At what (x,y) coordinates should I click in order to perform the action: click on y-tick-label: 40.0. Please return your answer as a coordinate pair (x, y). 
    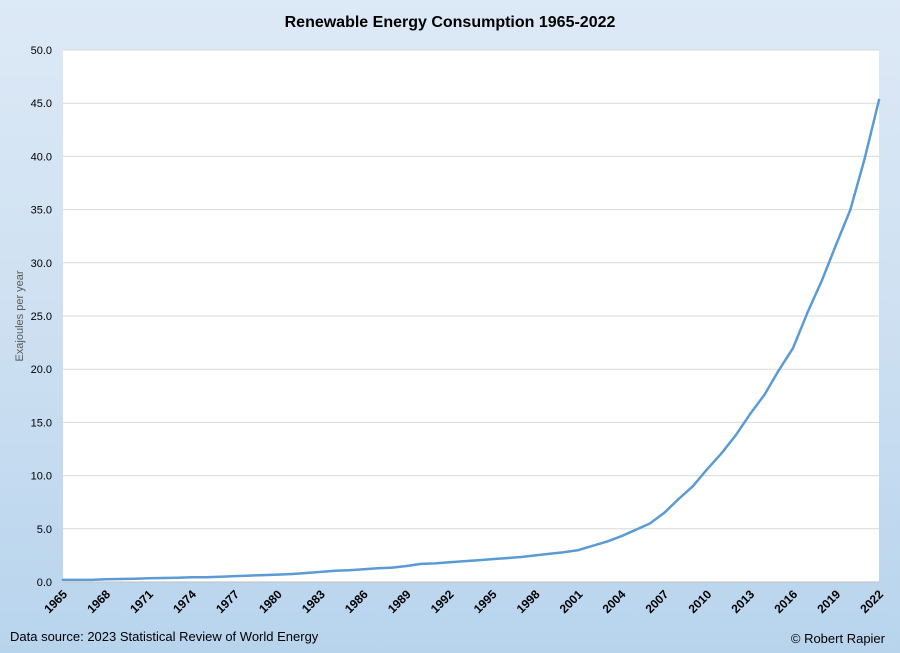
    Looking at the image, I should click on (41, 157).